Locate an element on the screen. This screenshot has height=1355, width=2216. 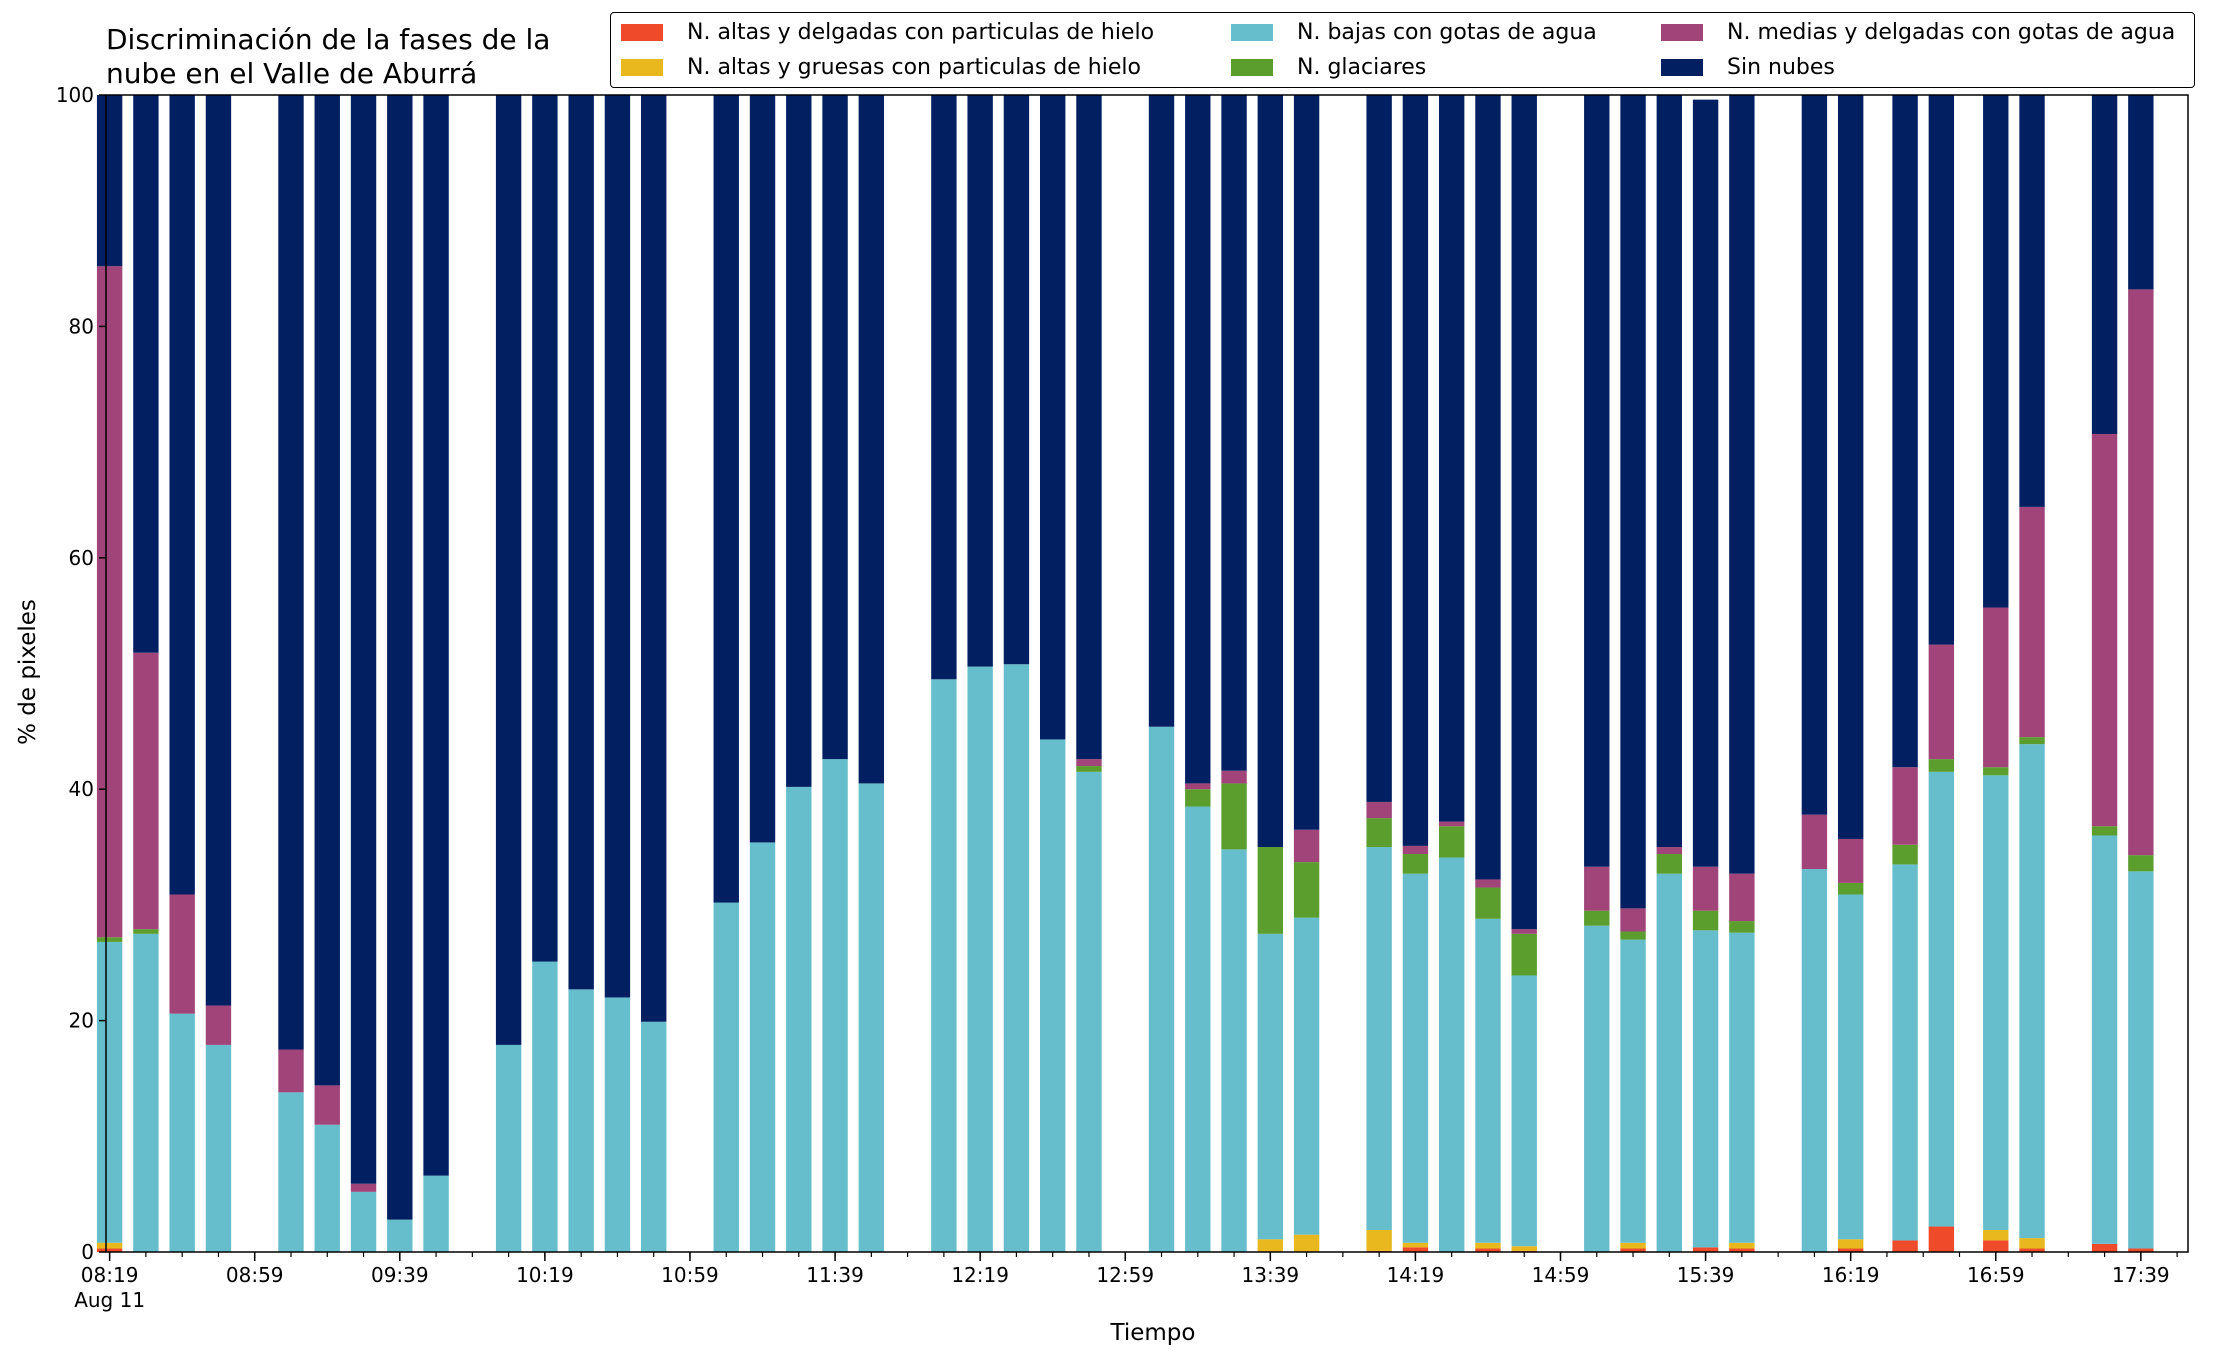
x-tick-label: 08:19 is located at coordinates (110, 1275).